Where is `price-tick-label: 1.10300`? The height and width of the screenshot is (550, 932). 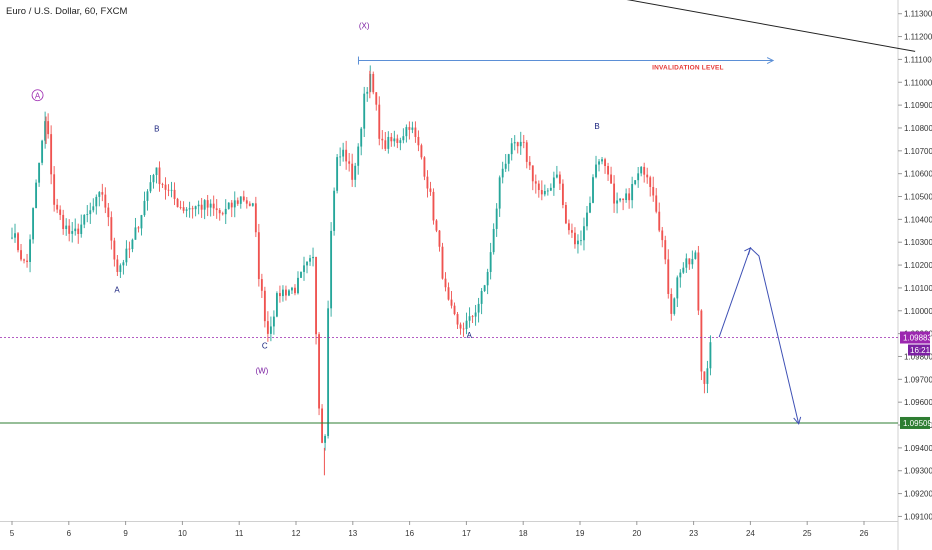
price-tick-label: 1.10300 is located at coordinates (918, 242).